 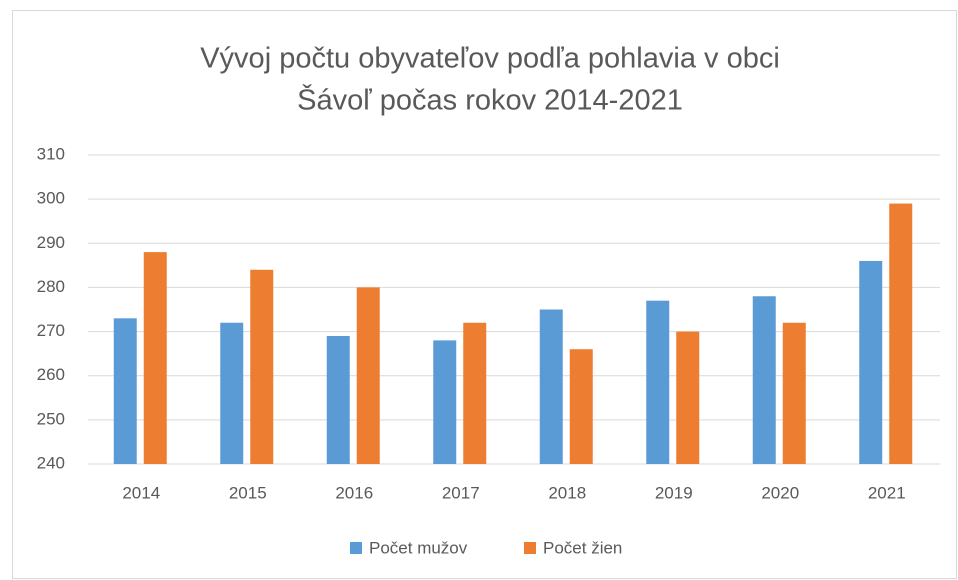 I want to click on y-tick-label: 260, so click(x=51, y=374).